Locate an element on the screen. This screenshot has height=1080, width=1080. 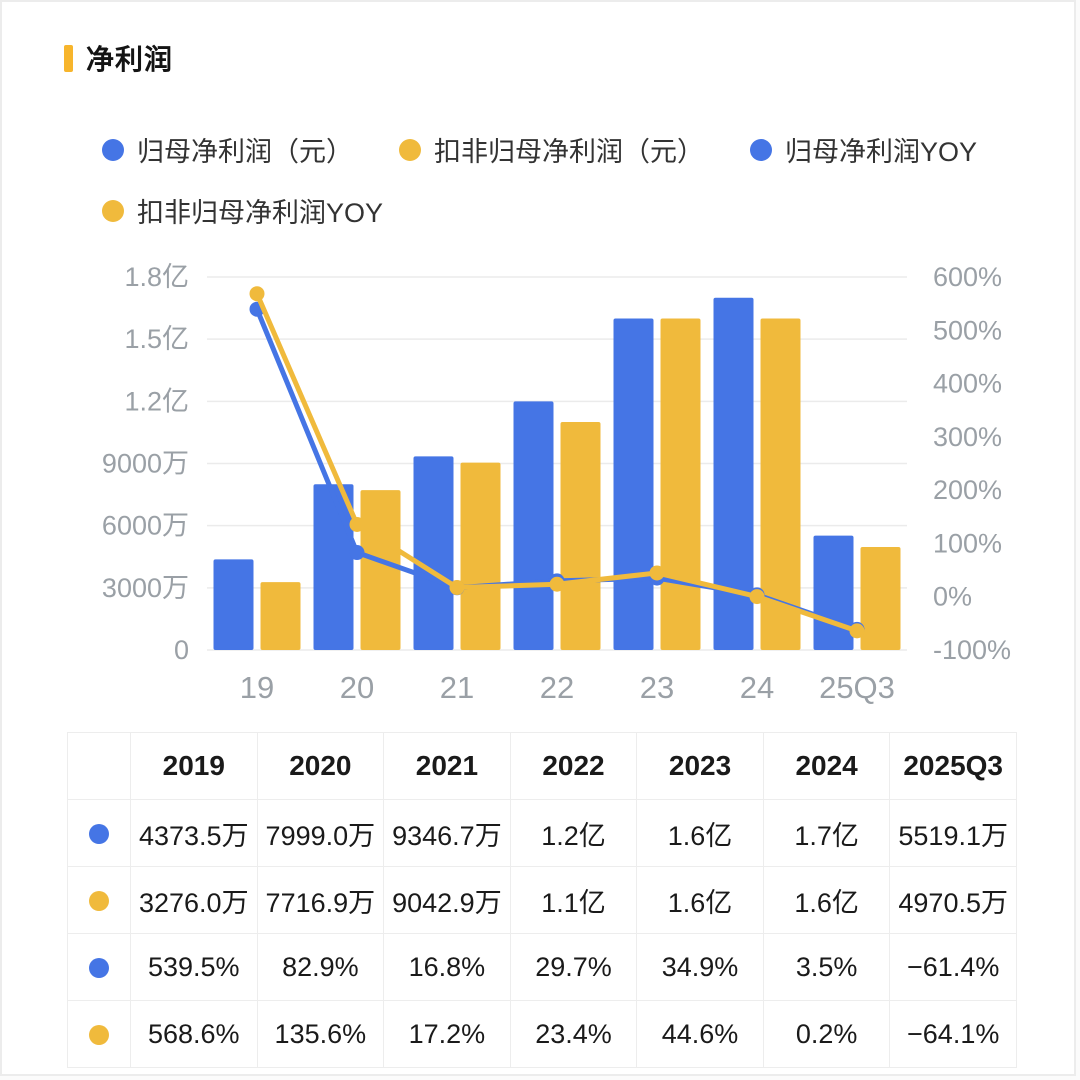
table-cell: 9042.9万 is located at coordinates (447, 900).